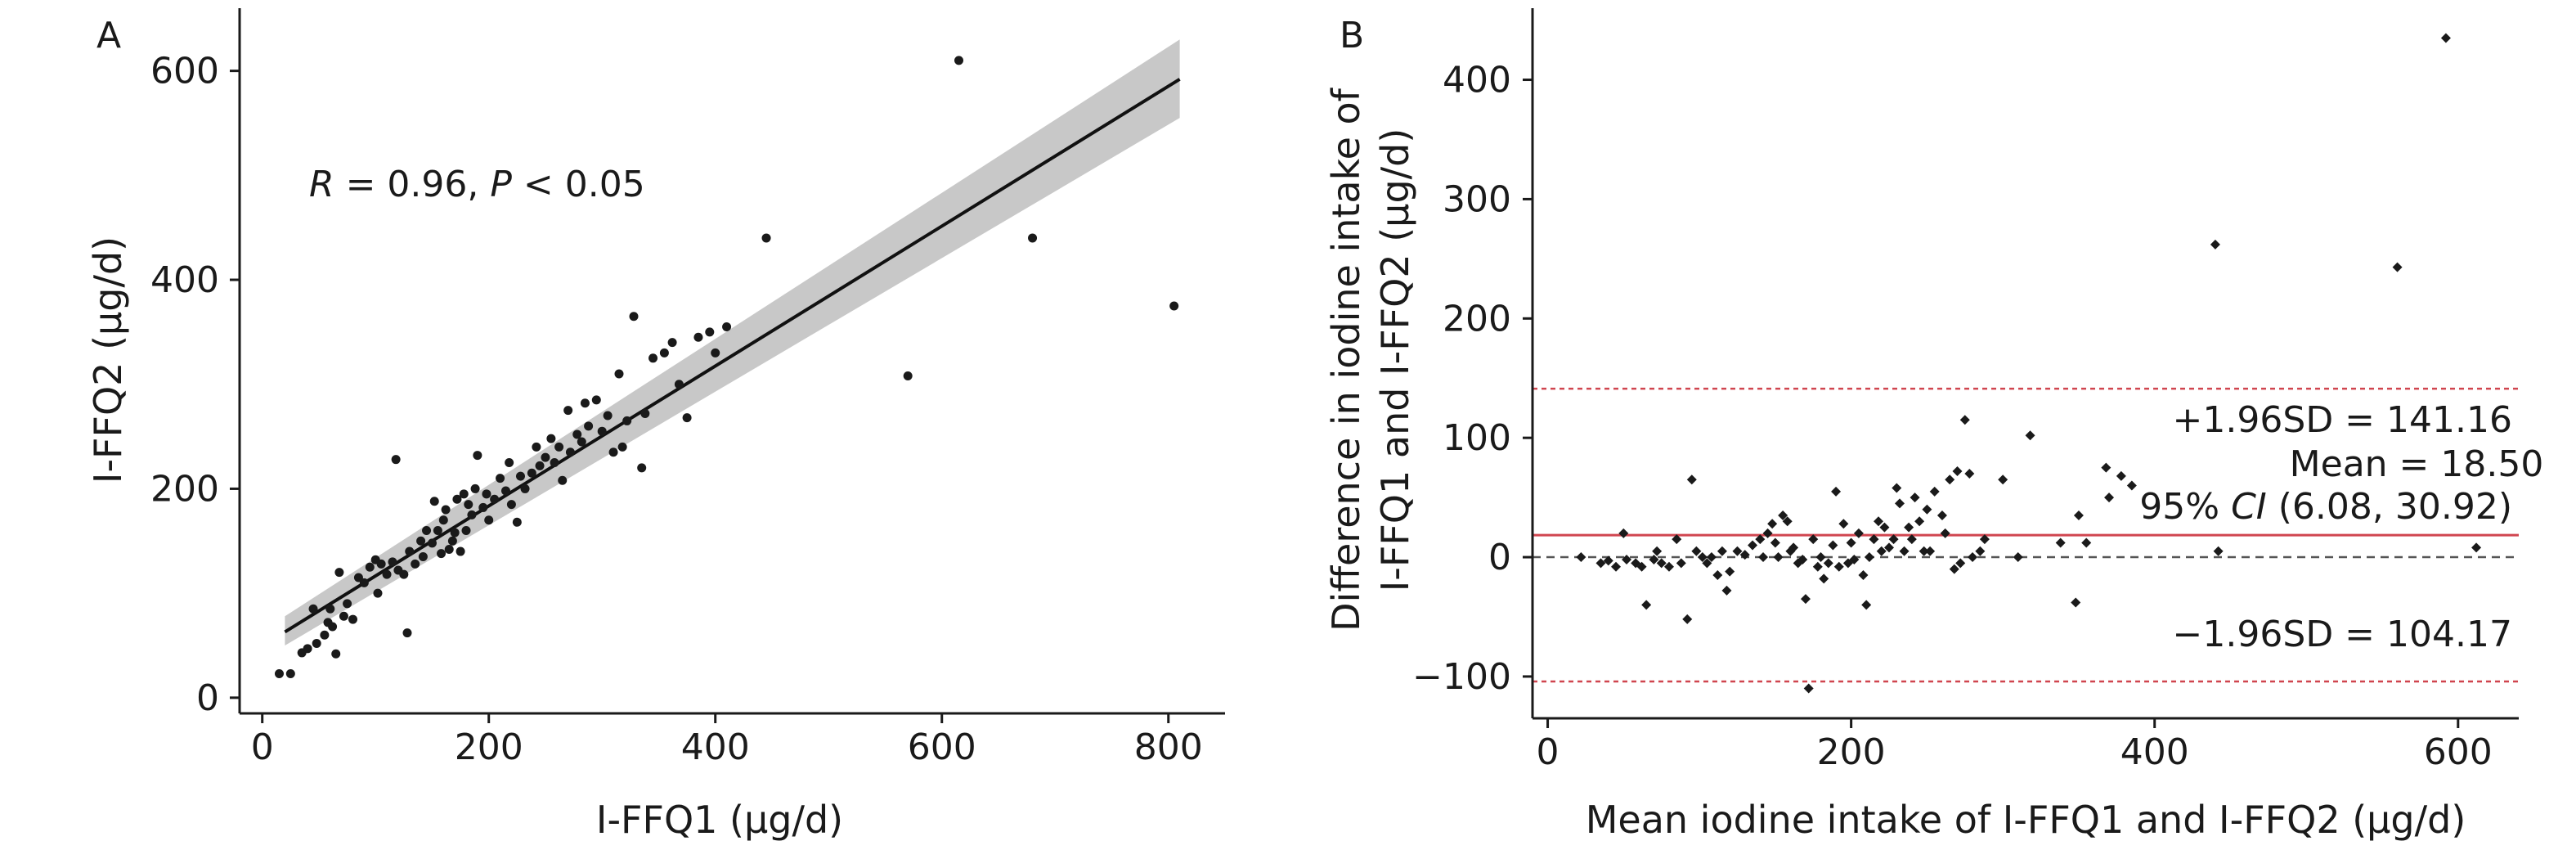 The width and height of the screenshot is (2576, 841). What do you see at coordinates (1851, 752) in the screenshot?
I see `x-tick-label: 200` at bounding box center [1851, 752].